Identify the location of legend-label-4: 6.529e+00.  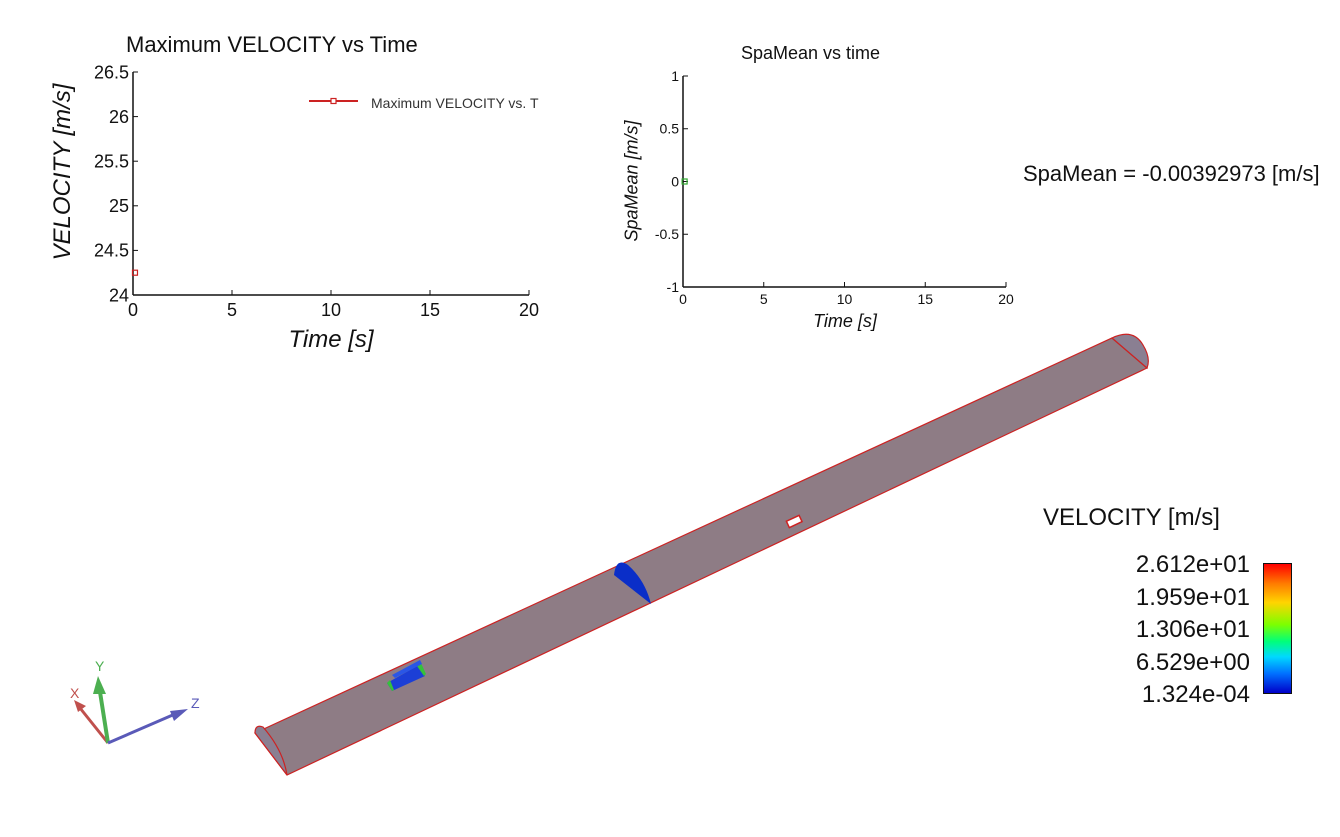
(1192, 662).